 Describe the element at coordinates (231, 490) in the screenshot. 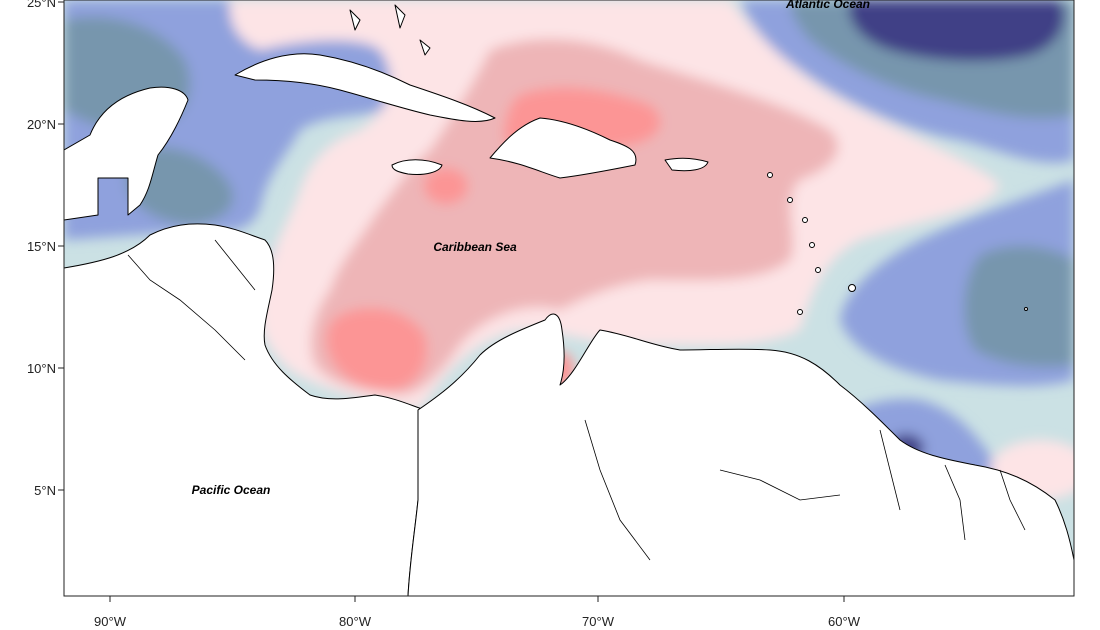

I see `label-pacific-ocean: Pacific Ocean` at that location.